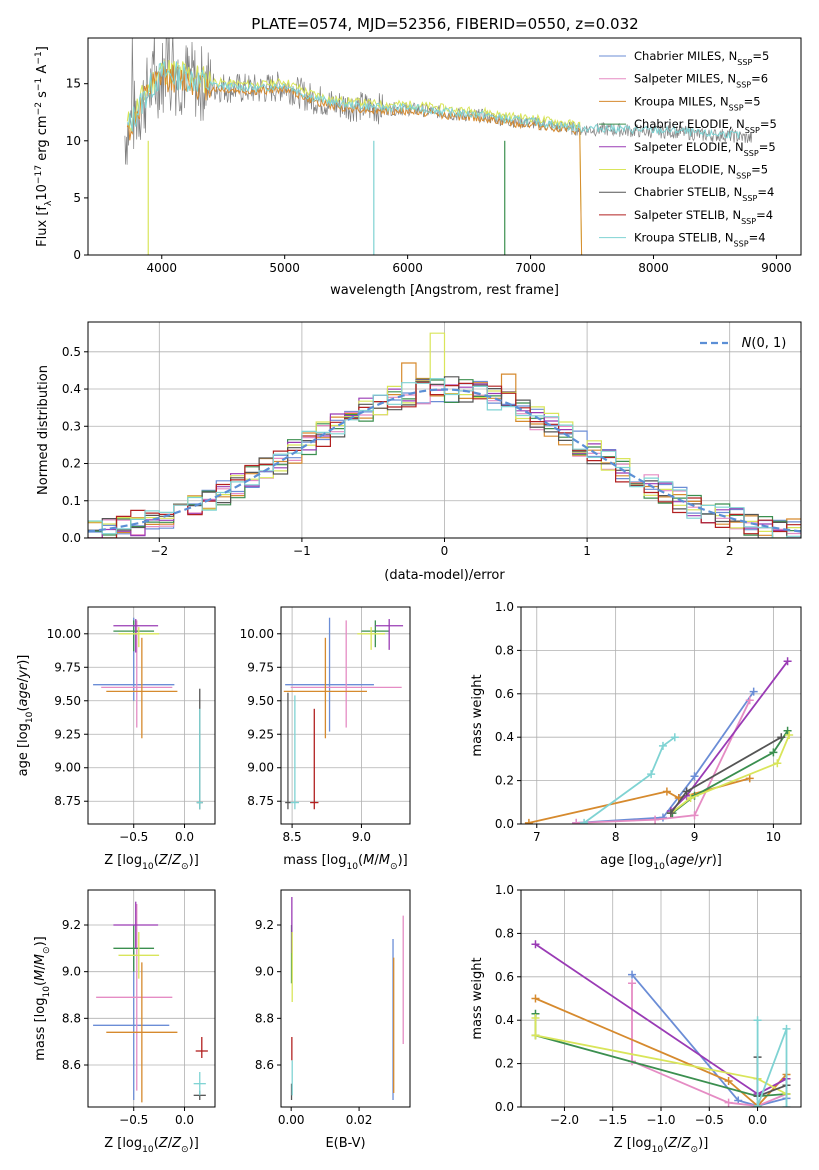 The image size is (819, 1170). What do you see at coordinates (71, 501) in the screenshot?
I see `tick-label-y: 0.1` at bounding box center [71, 501].